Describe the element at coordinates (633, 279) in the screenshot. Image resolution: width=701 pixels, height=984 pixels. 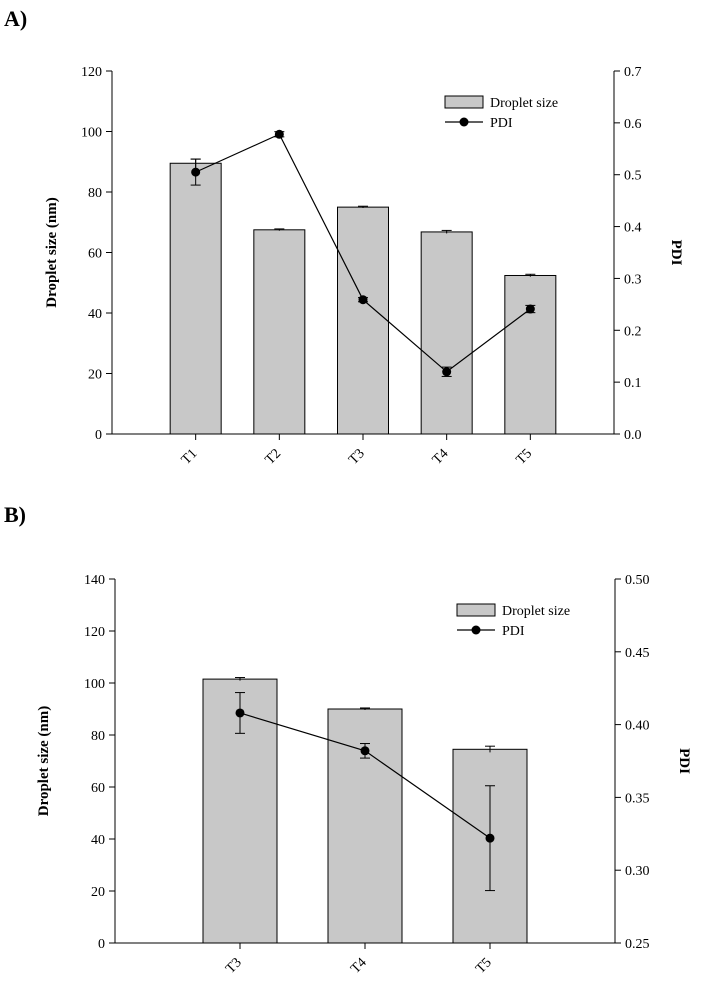
I see `right-tick-label: 0.3` at that location.